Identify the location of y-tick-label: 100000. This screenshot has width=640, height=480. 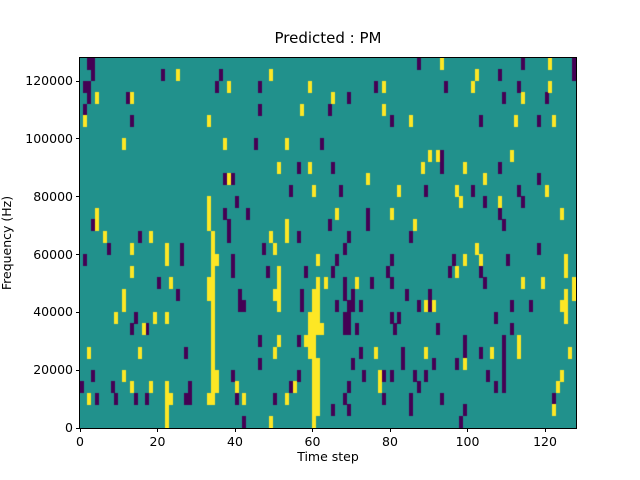
(49, 138).